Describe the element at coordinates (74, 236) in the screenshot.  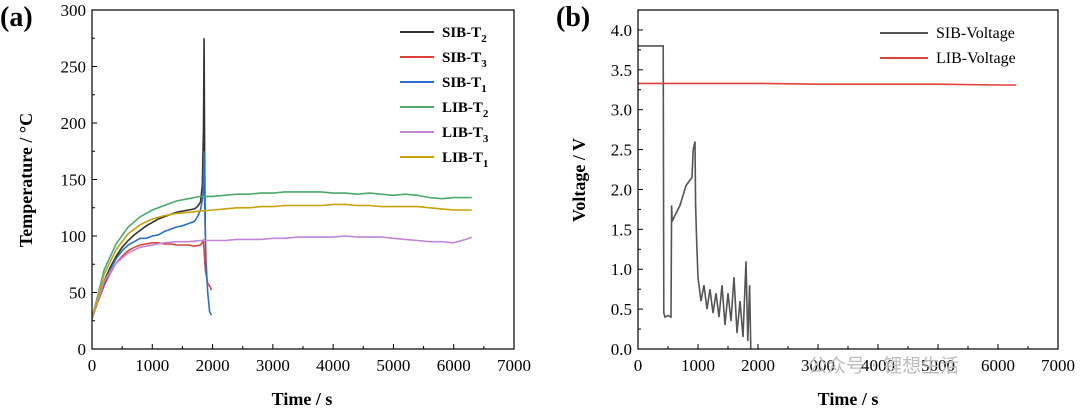
I see `y-tick-label: 100` at that location.